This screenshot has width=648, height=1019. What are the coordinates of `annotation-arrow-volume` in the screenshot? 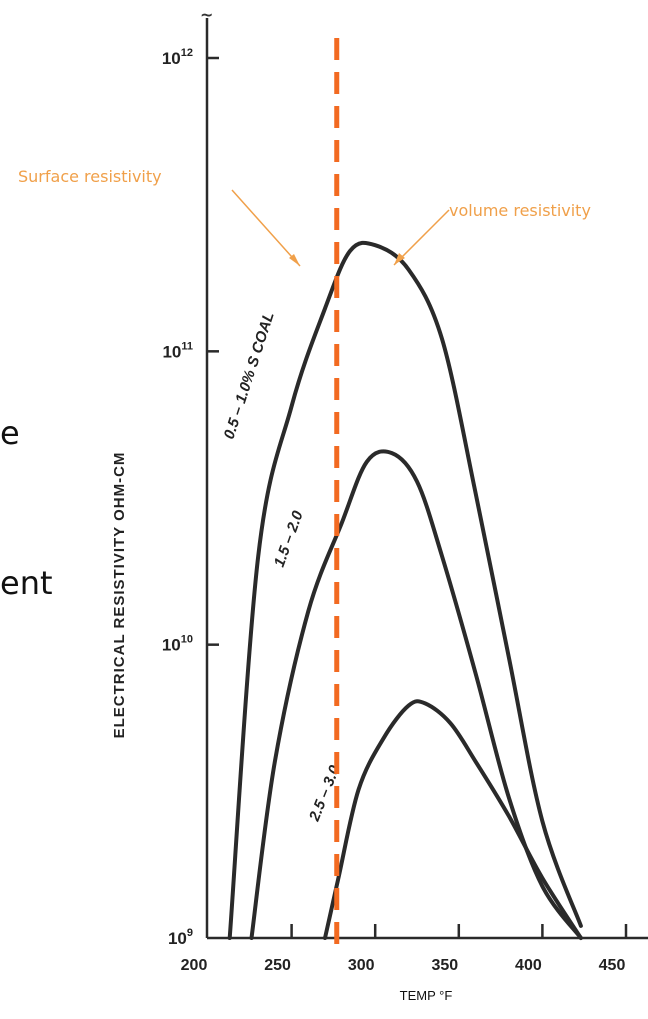 It's located at (421, 237).